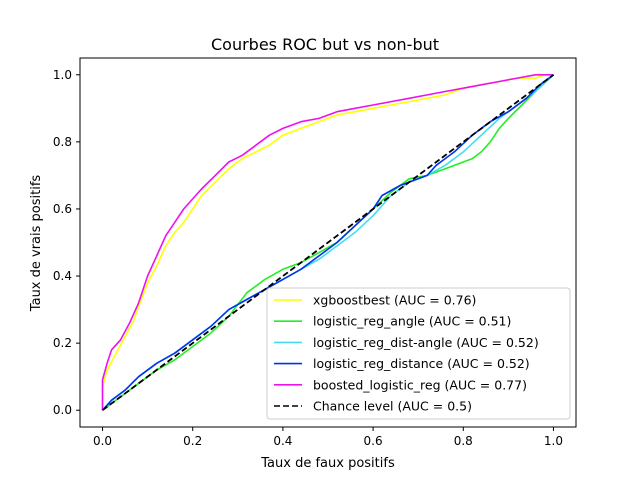 The height and width of the screenshot is (480, 640). Describe the element at coordinates (102, 441) in the screenshot. I see `x-tick-label: 0.0` at that location.